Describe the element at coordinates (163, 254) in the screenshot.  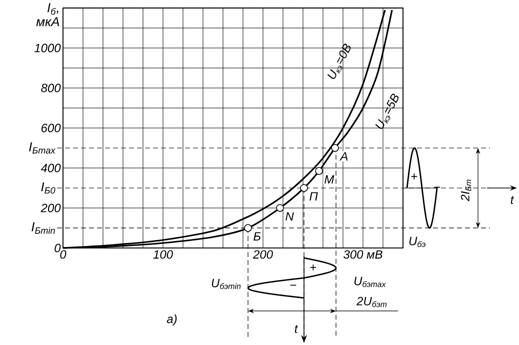
I see `x-tick-label: 100` at that location.